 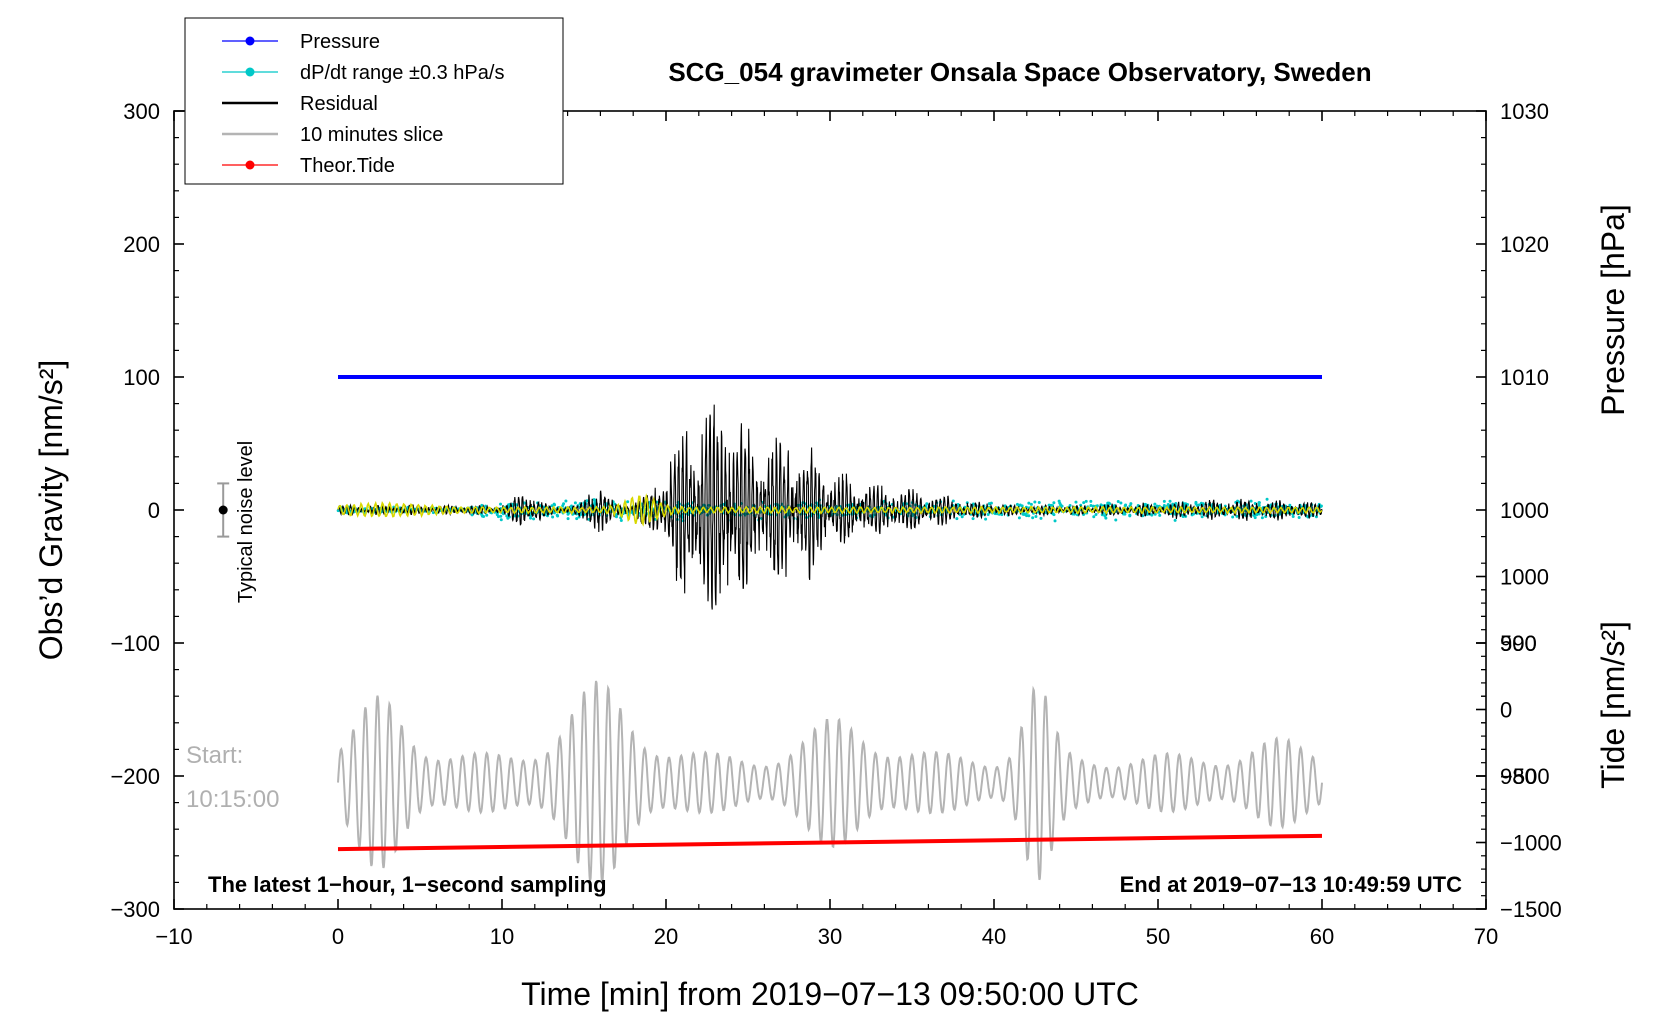 What do you see at coordinates (237, 522) in the screenshot?
I see `noise-level-marker: Typical noise level` at bounding box center [237, 522].